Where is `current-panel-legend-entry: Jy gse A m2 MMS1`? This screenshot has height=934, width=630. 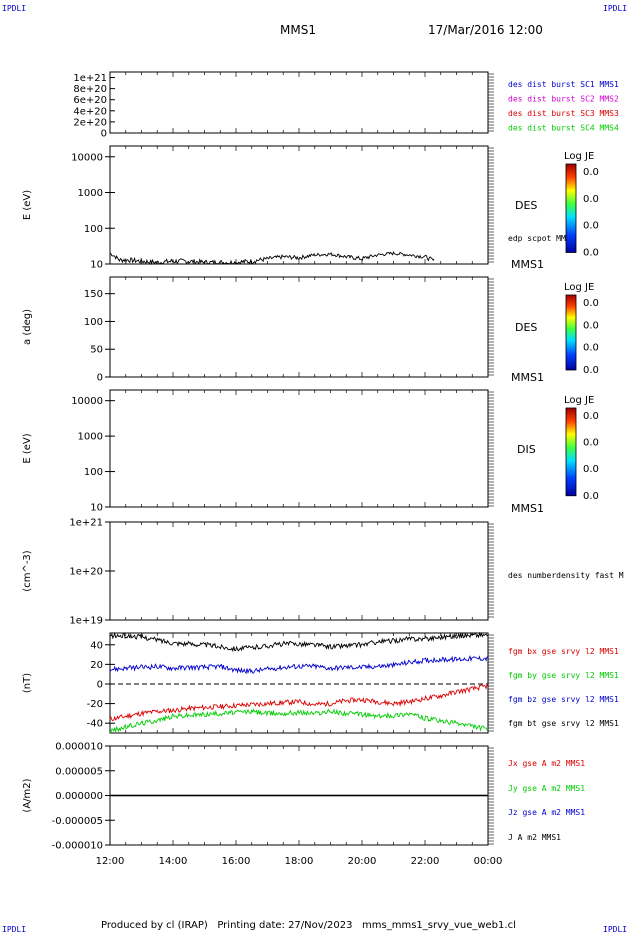 current-panel-legend-entry: Jy gse A m2 MMS1 is located at coordinates (546, 788).